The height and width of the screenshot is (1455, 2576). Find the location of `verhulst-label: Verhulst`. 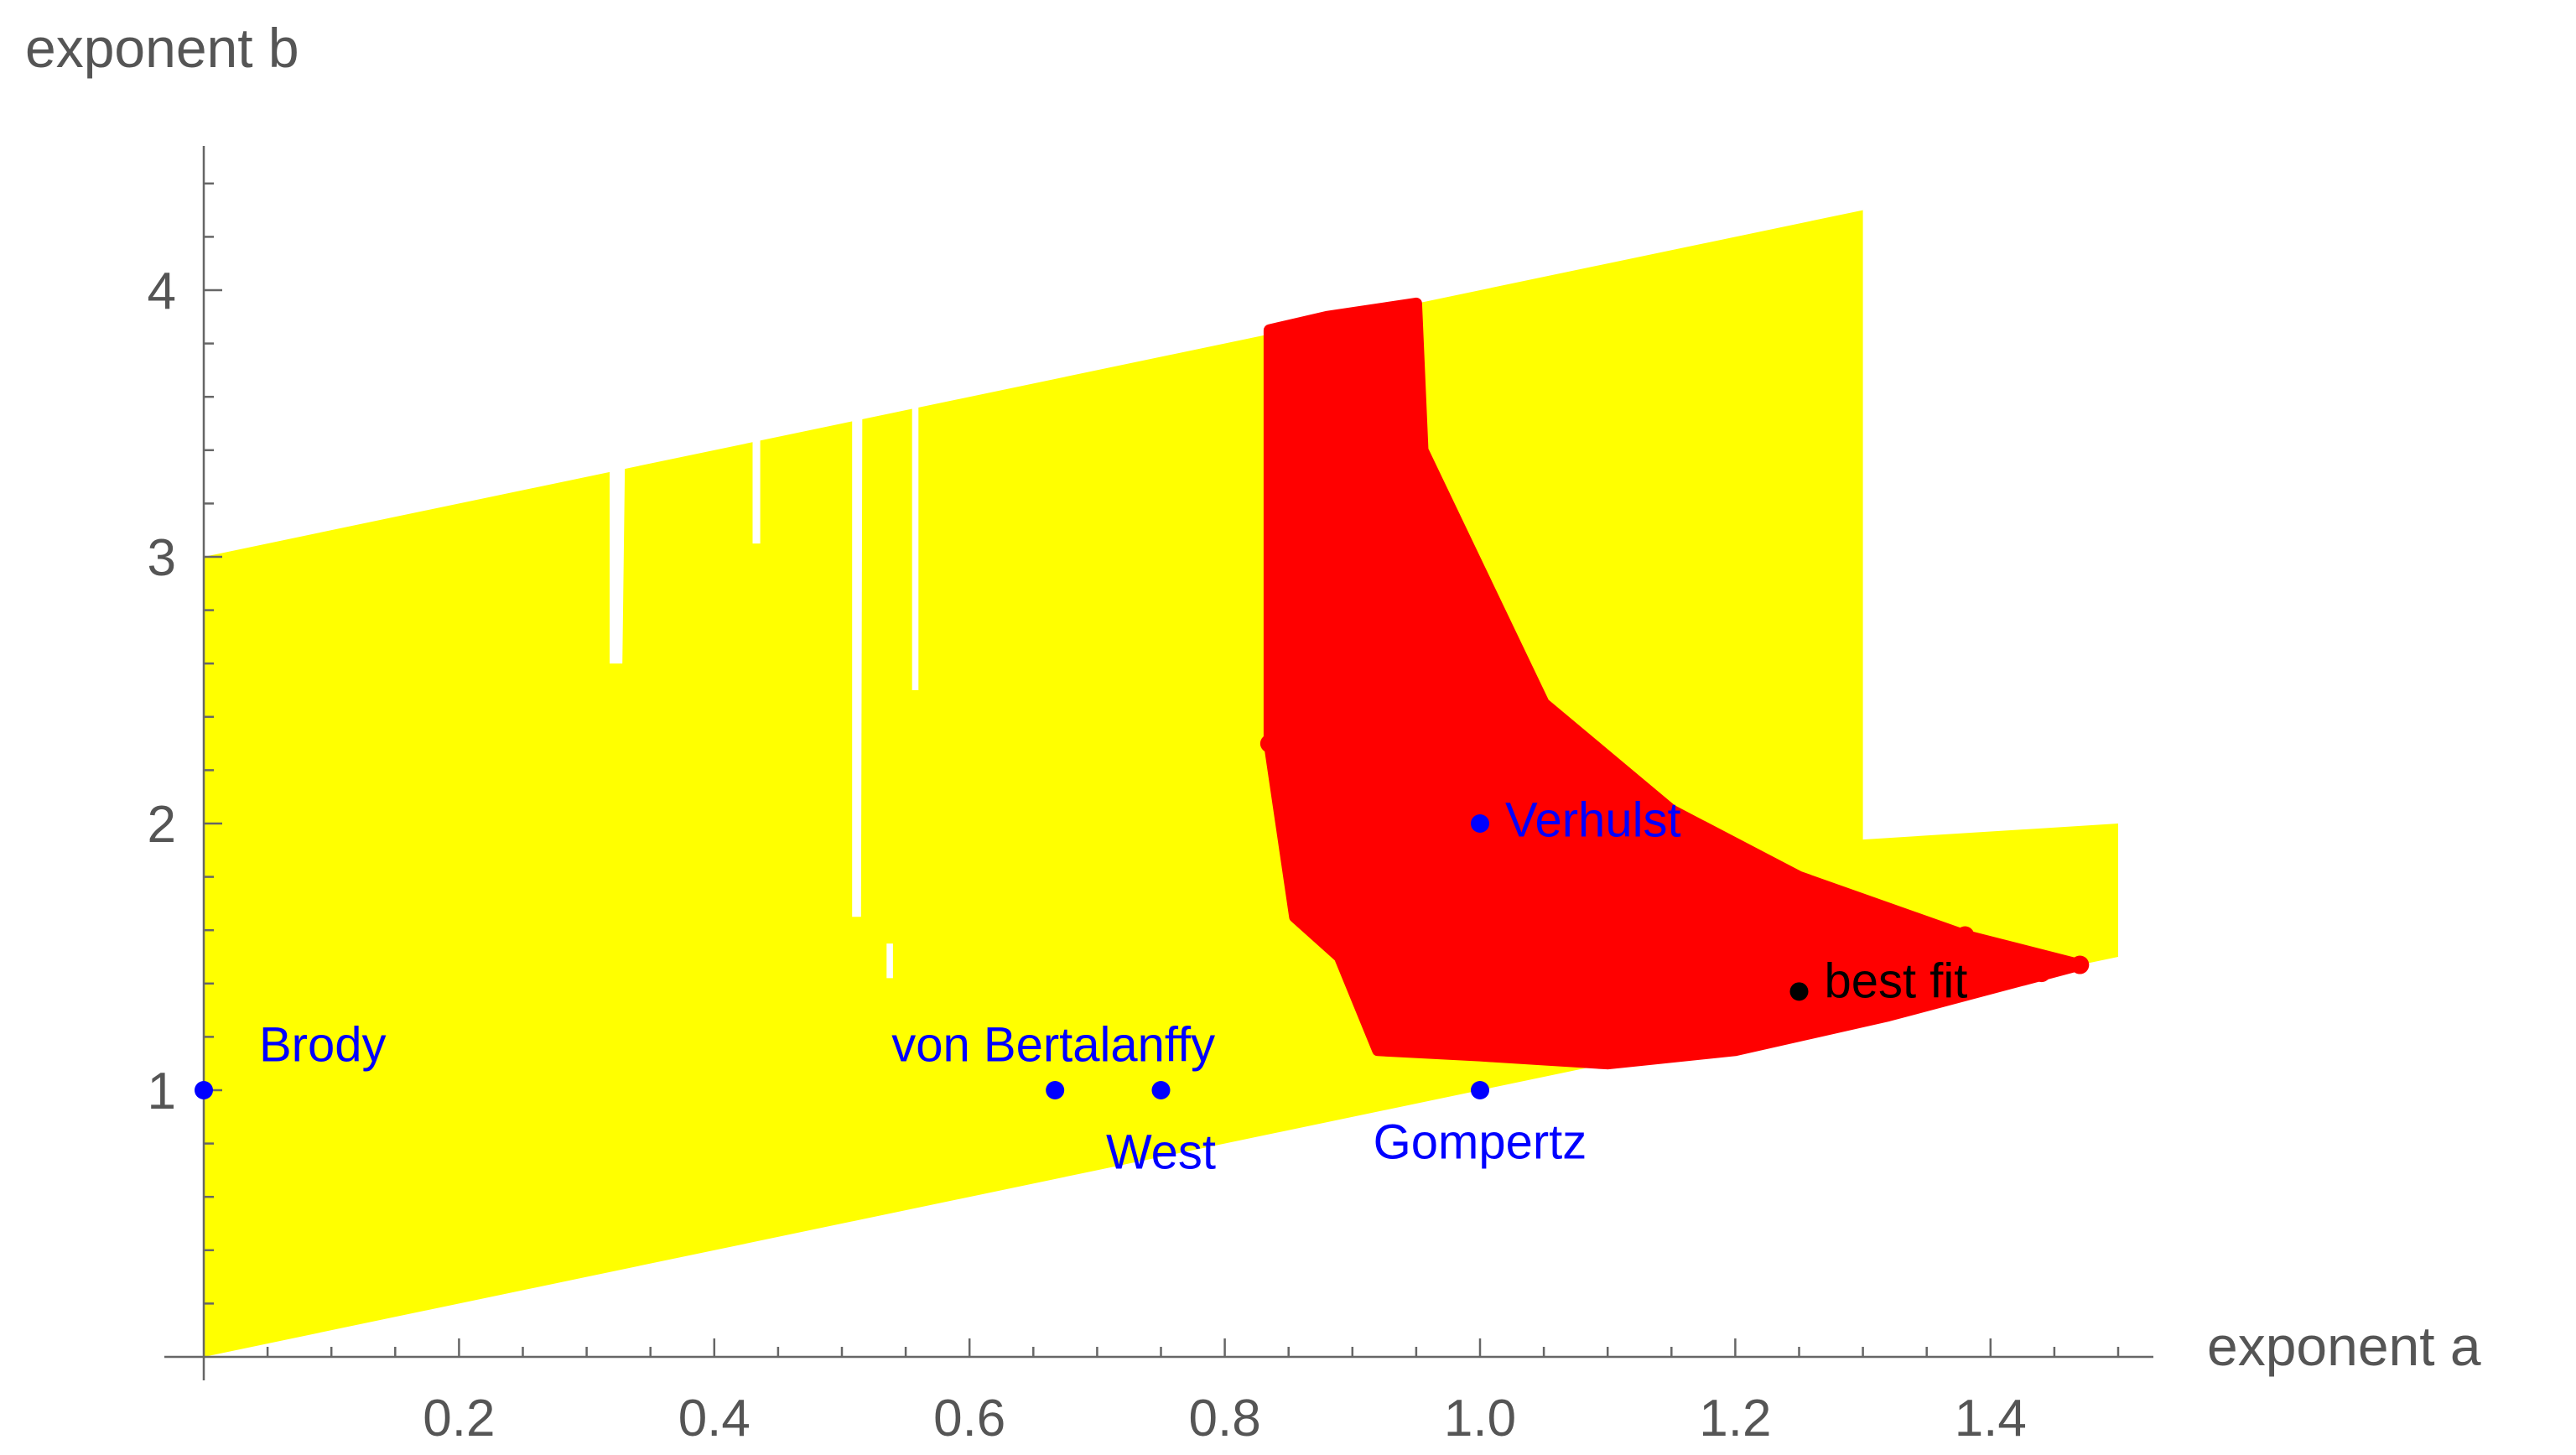

verhulst-label: Verhulst is located at coordinates (1593, 819).